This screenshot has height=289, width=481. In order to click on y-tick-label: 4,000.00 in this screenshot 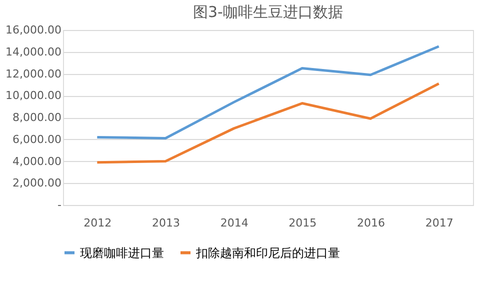, I will do `click(37, 161)`.